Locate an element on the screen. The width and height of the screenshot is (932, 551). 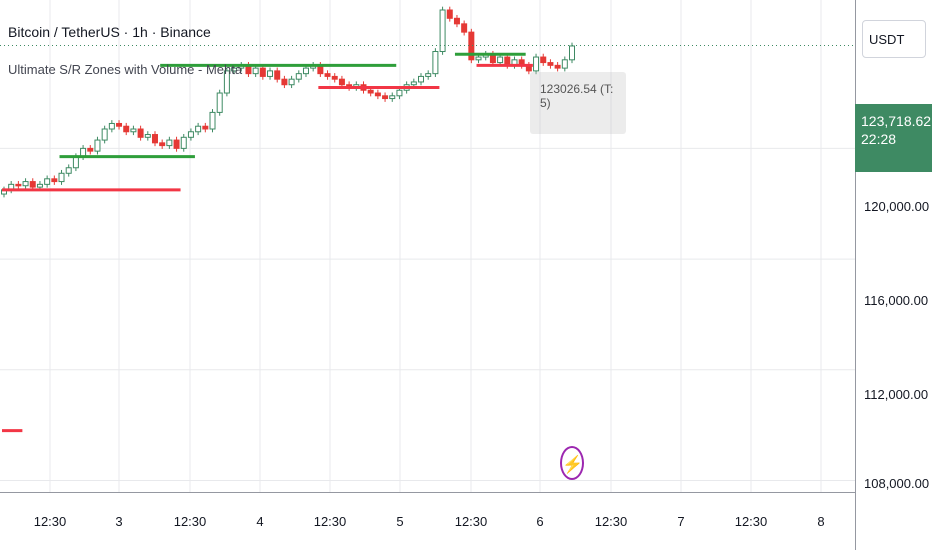
indicator-legend: Ultimate S/R Zones with Volume - Mehta is located at coordinates (125, 69).